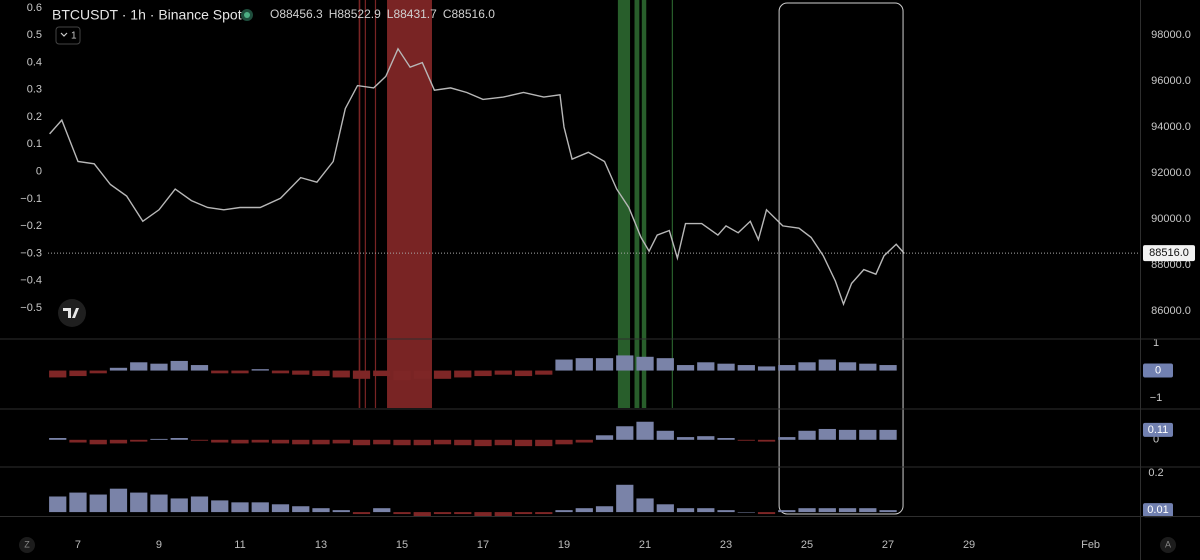  I want to click on y2-tick-label: 0.4, so click(34, 62).